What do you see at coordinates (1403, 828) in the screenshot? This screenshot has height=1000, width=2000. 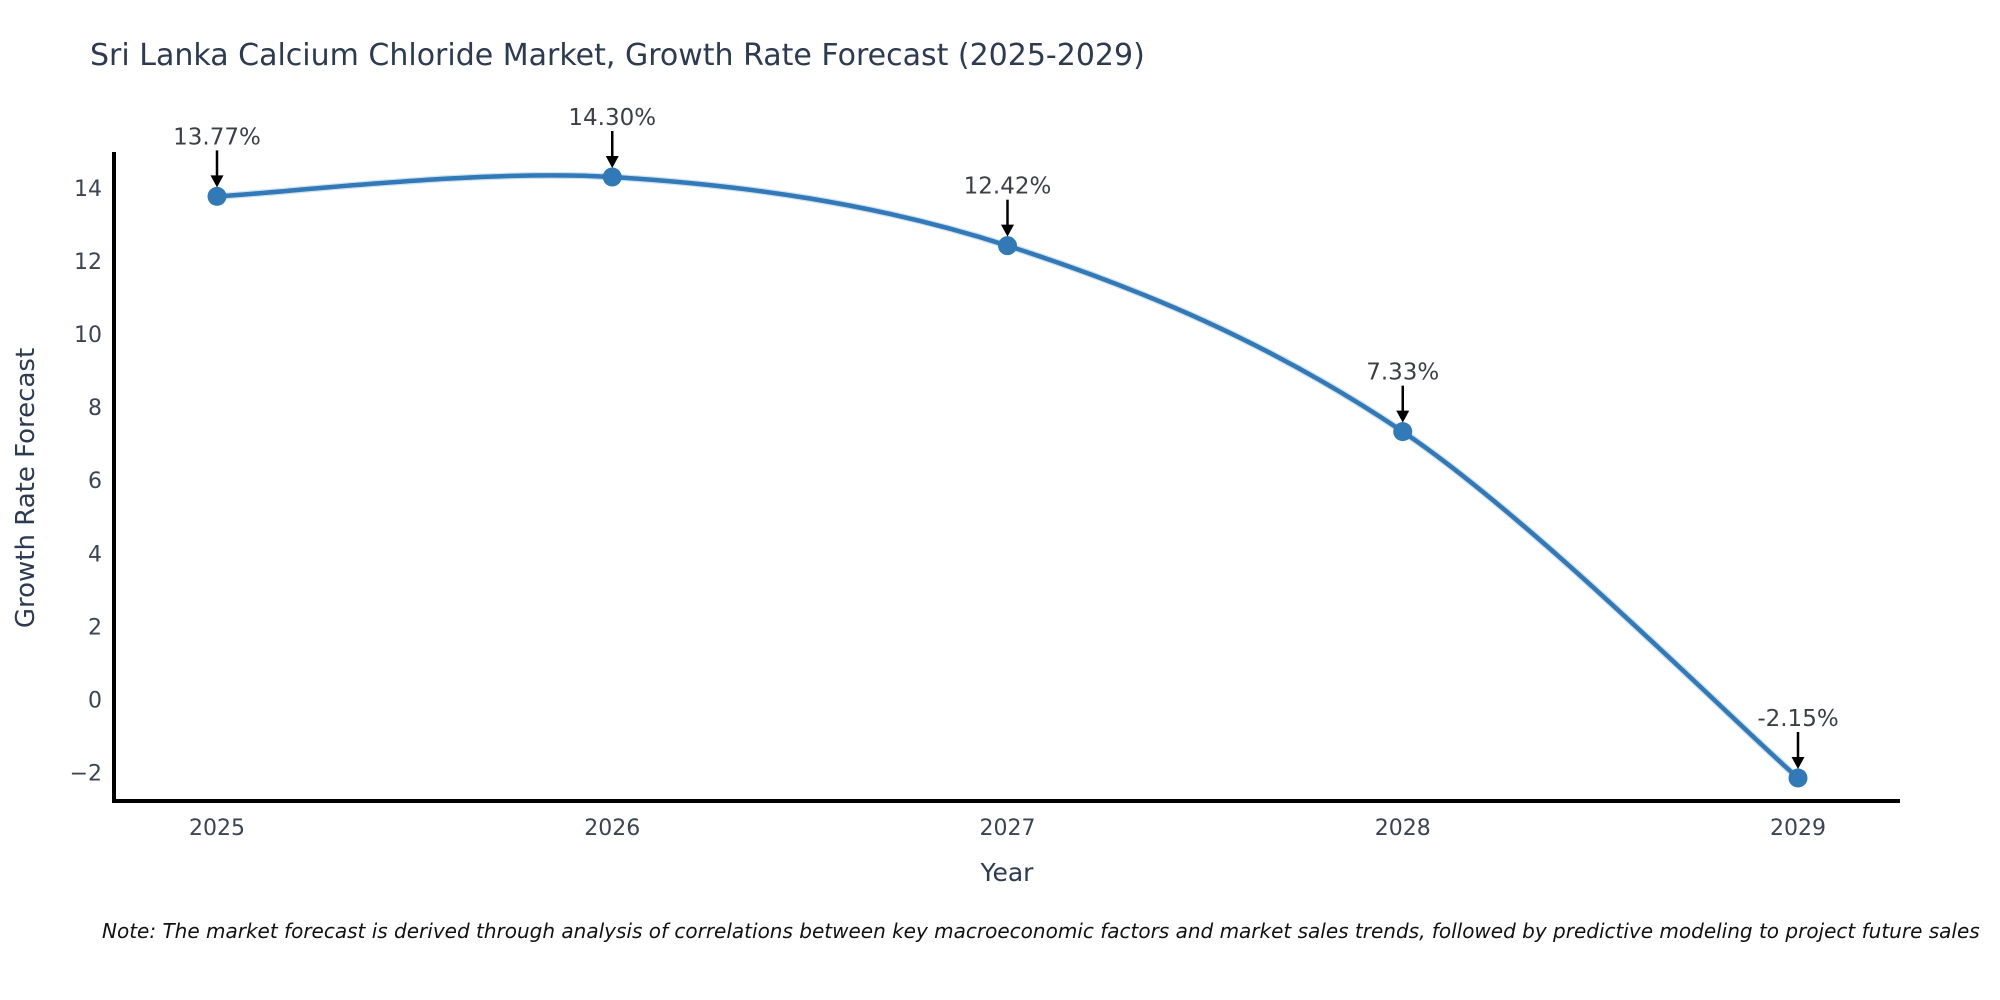 I see `x-tick-label: 2028` at bounding box center [1403, 828].